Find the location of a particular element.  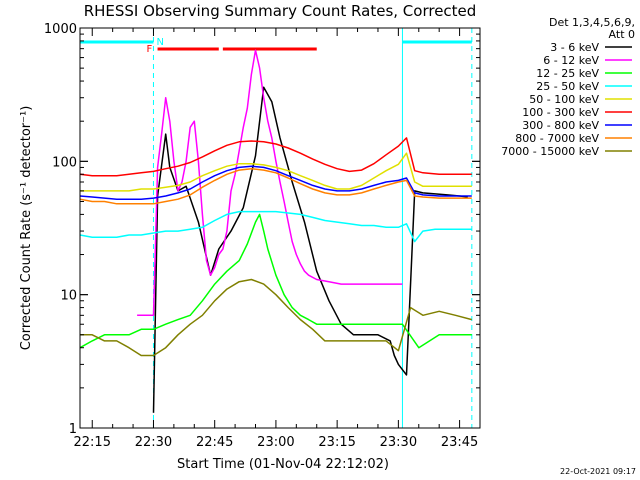

legend-label-6: 300 - 800 keV is located at coordinates (560, 125).